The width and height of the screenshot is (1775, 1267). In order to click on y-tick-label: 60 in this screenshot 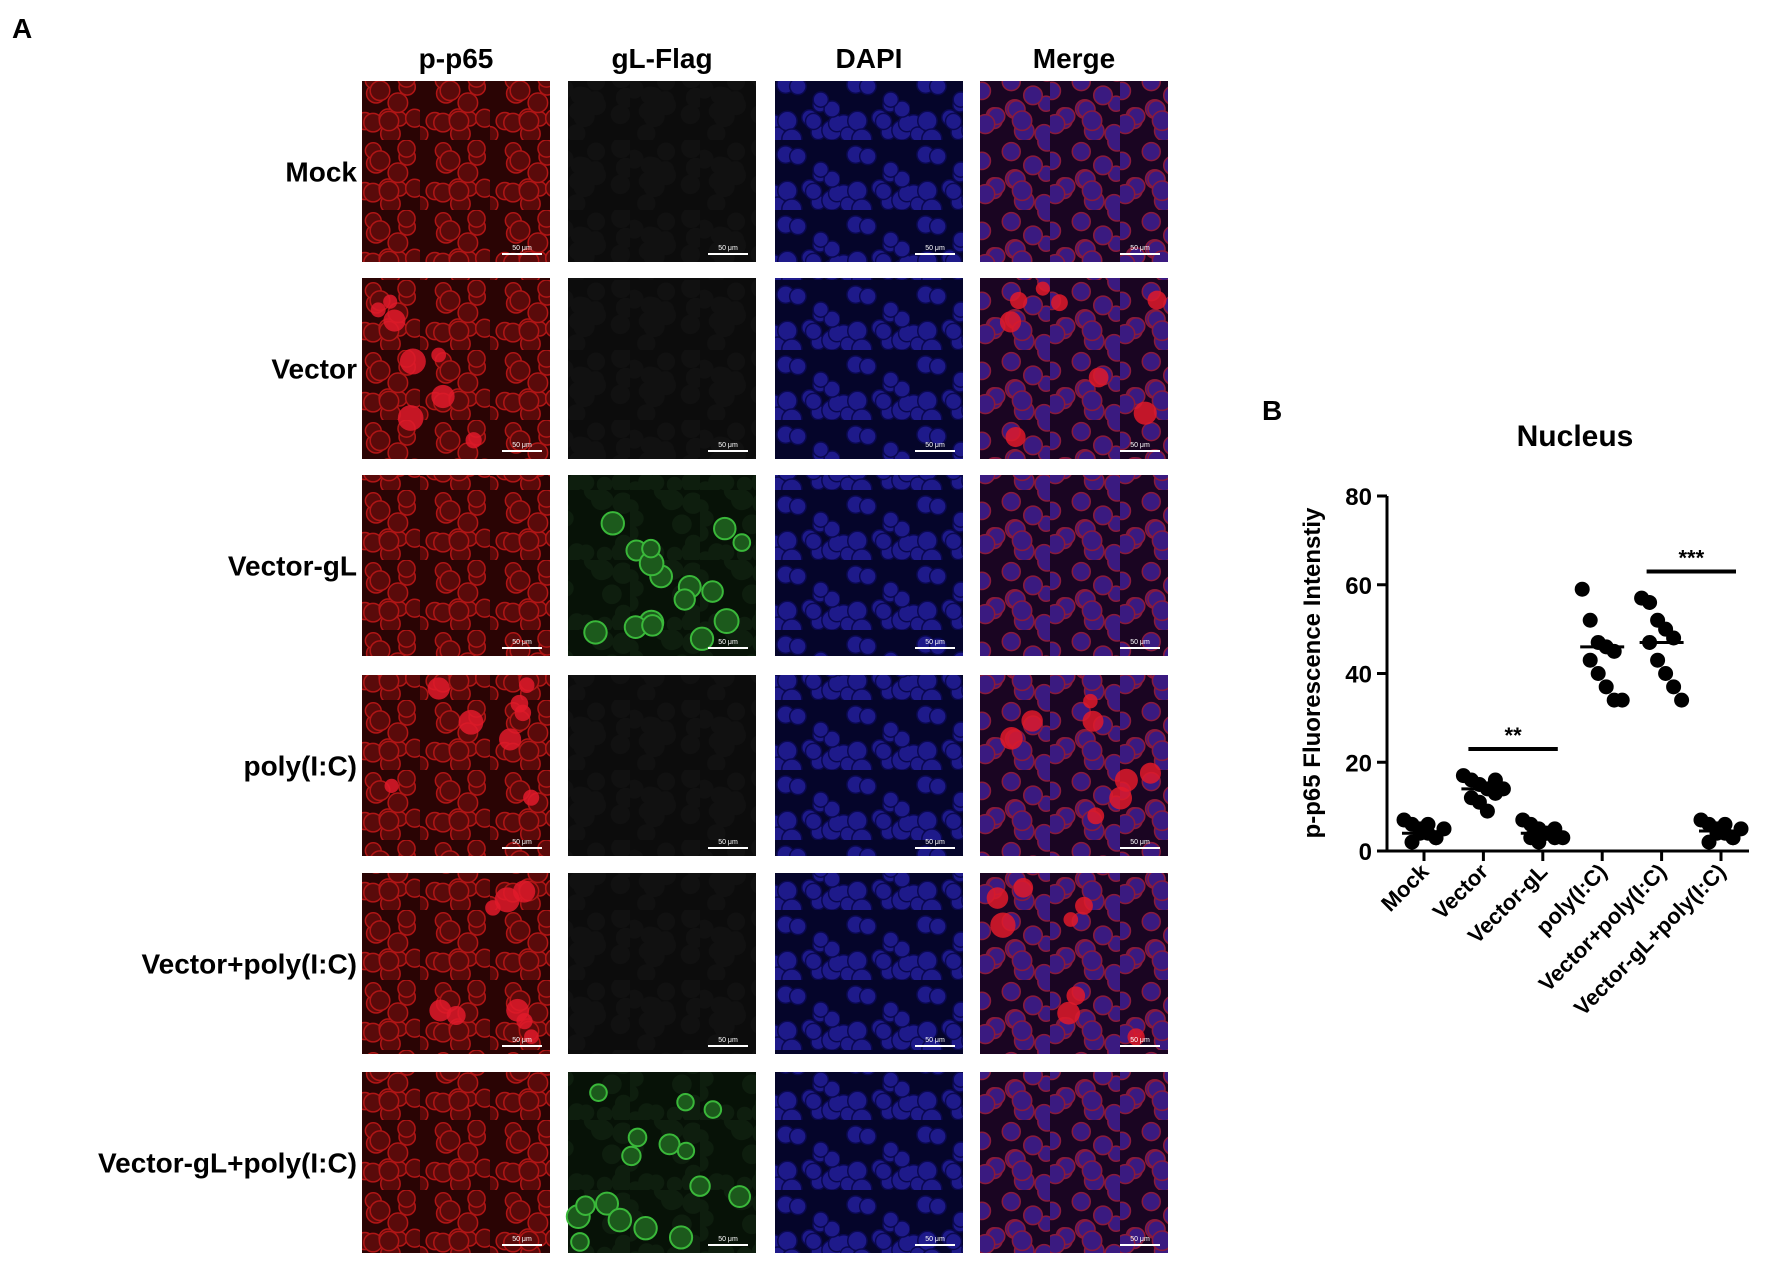, I will do `click(1358, 586)`.